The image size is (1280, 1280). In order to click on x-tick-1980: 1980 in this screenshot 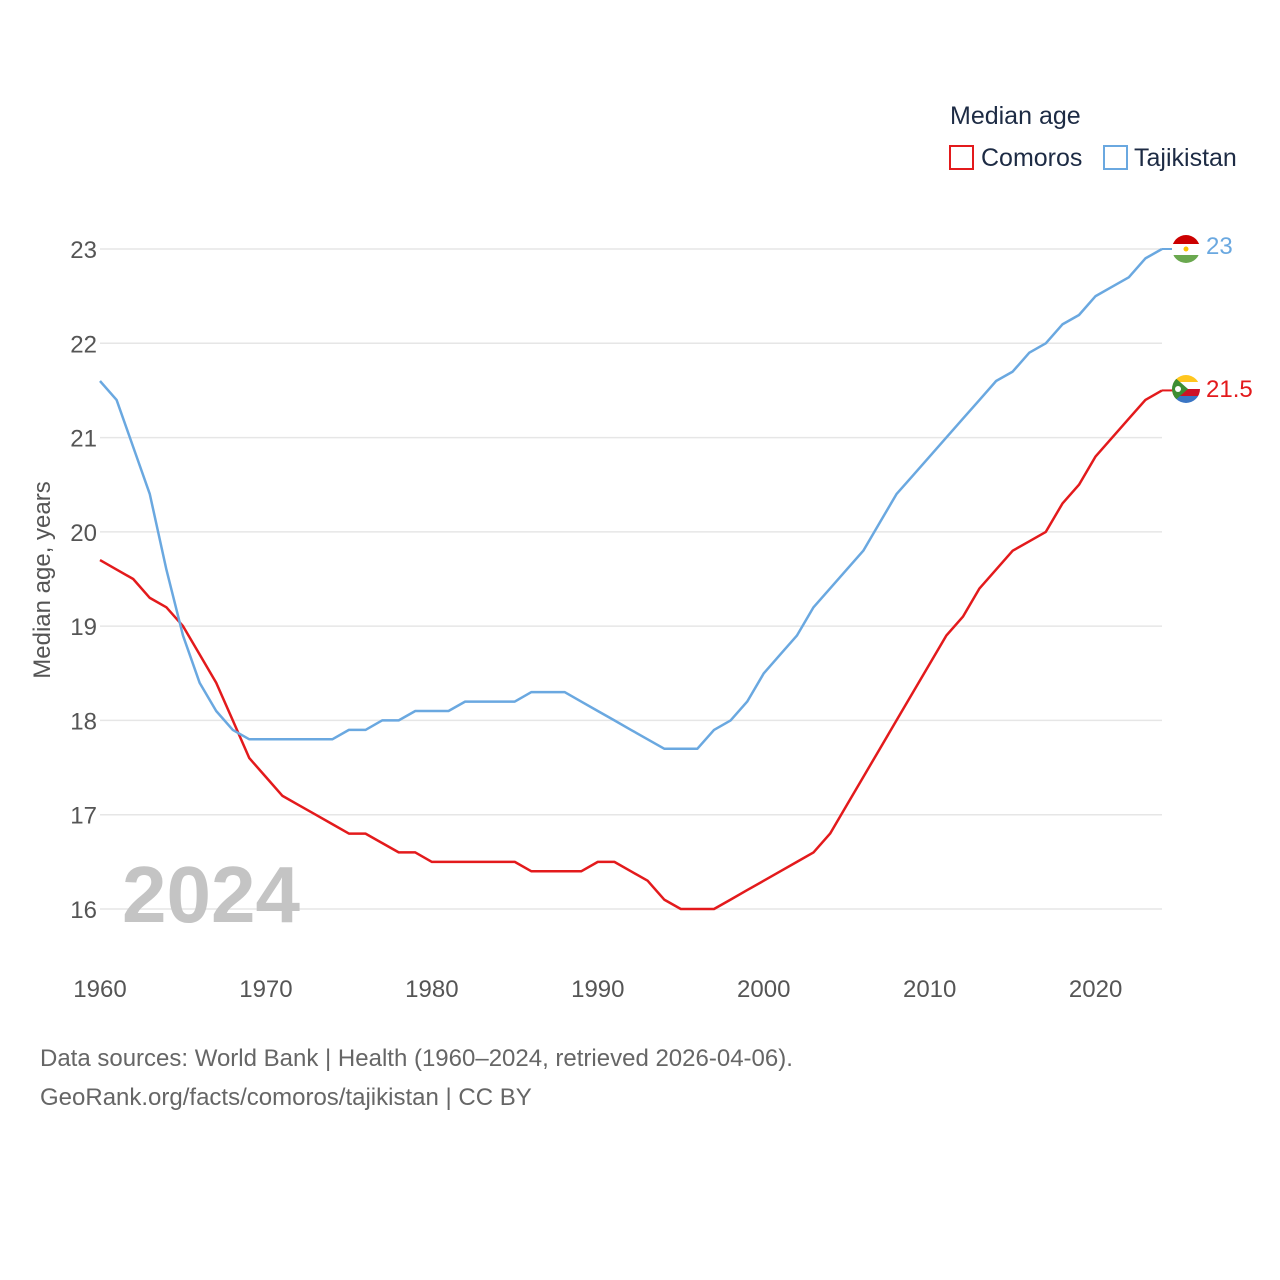, I will do `click(431, 989)`.